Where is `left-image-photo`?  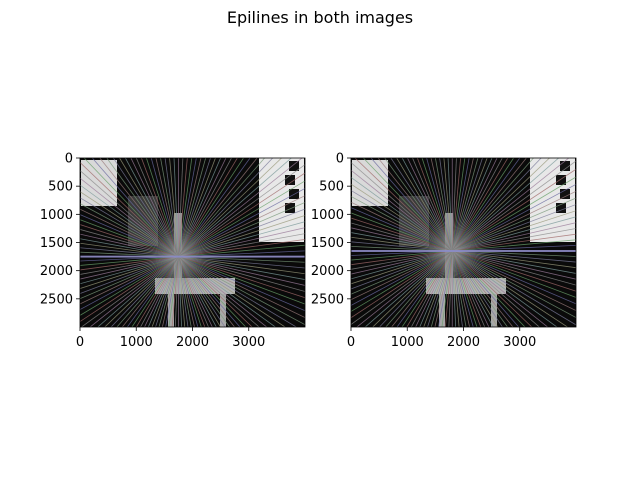
left-image-photo is located at coordinates (192, 242).